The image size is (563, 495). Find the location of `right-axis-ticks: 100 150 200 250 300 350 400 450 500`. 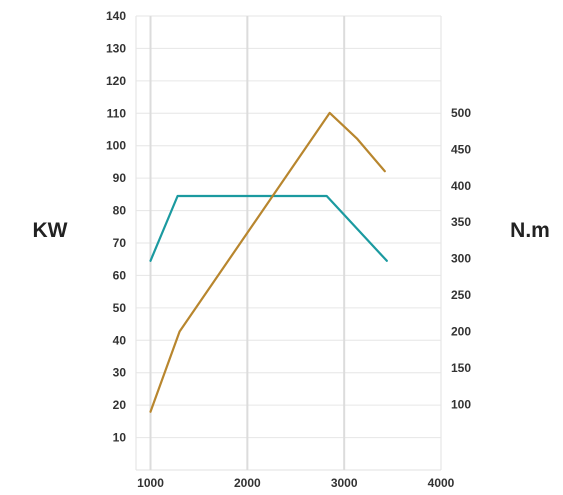

right-axis-ticks: 100 150 200 250 300 350 400 450 500 is located at coordinates (461, 258).